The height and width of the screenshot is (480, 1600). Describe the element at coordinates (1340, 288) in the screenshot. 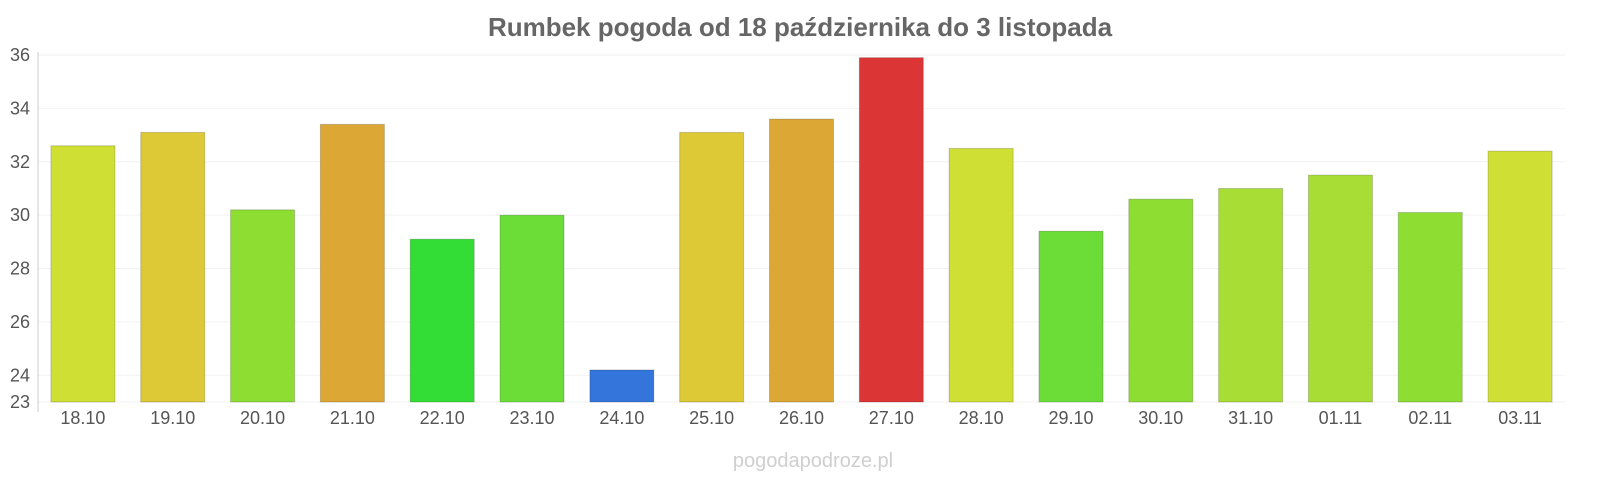

I see `bar-01.11` at that location.